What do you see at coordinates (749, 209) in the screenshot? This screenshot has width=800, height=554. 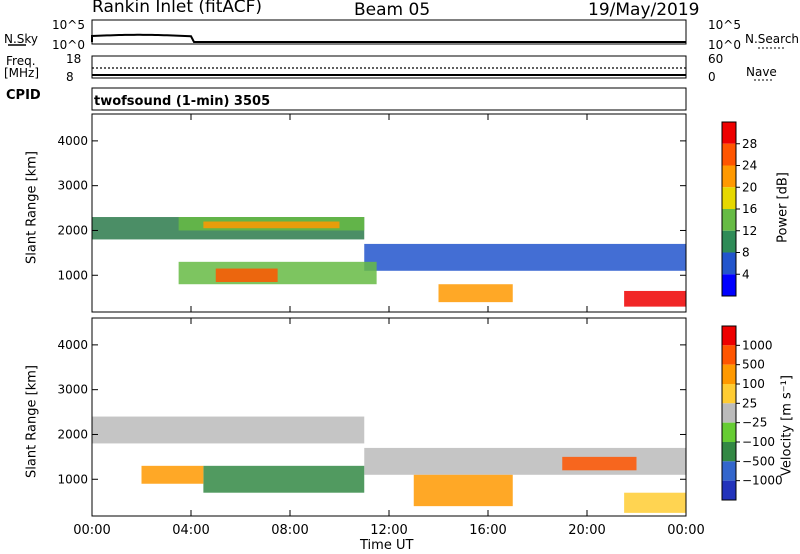 I see `power-colorbar-tick-label-3: 16` at bounding box center [749, 209].